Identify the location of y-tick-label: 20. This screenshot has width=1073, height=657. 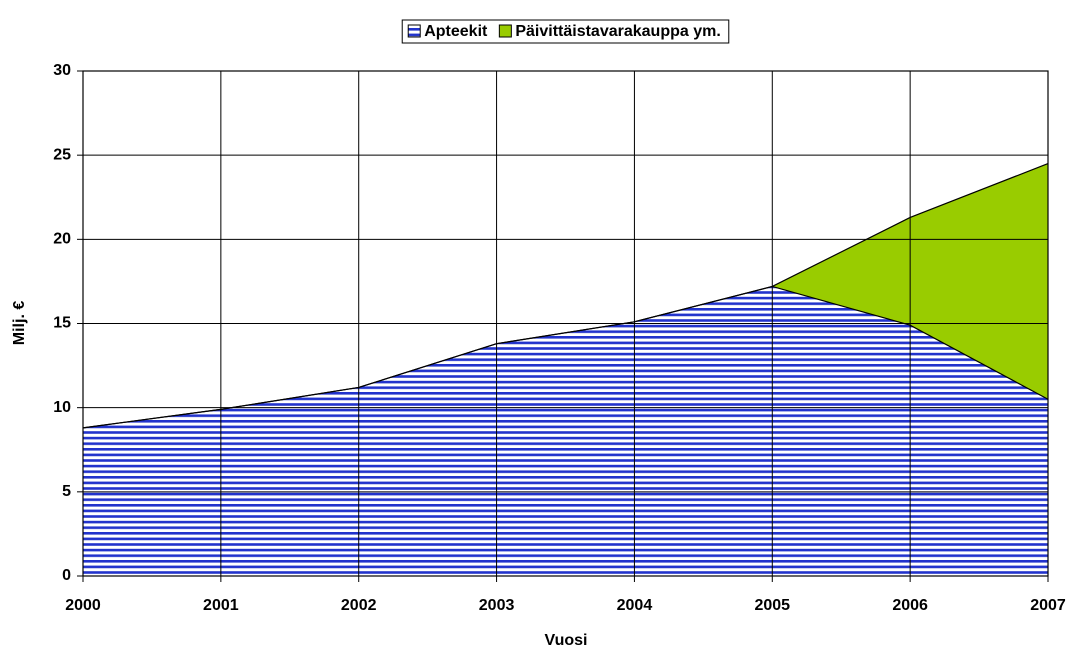
(62, 239).